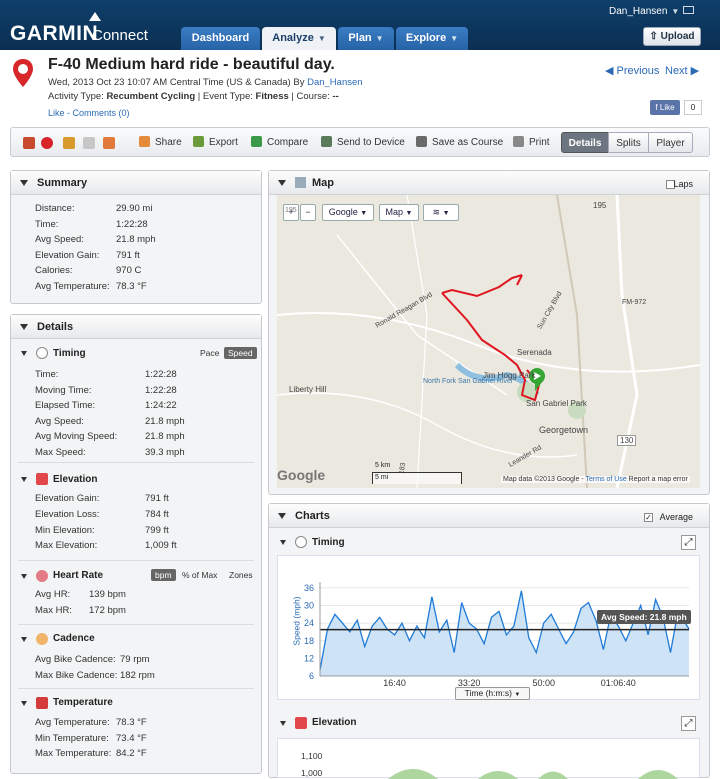 This screenshot has height=779, width=720. What do you see at coordinates (83, 702) in the screenshot?
I see `temperature-title: Temperature` at bounding box center [83, 702].